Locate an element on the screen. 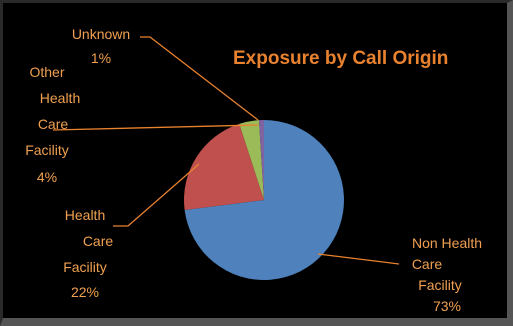 The height and width of the screenshot is (326, 513). slice-label-2-line-3: Facility is located at coordinates (47, 150).